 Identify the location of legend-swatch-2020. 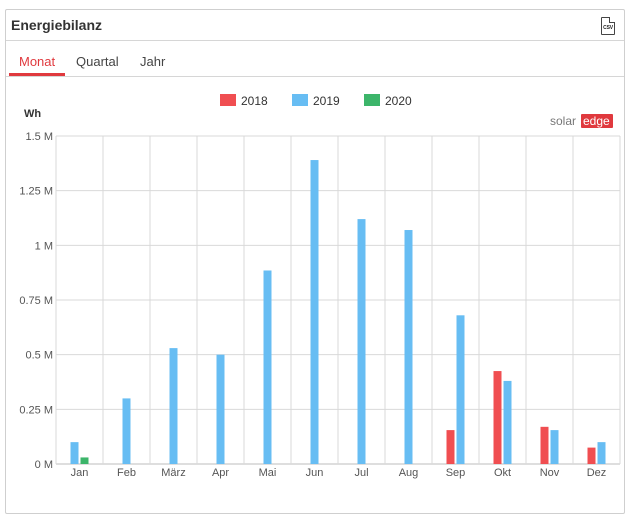
(372, 100).